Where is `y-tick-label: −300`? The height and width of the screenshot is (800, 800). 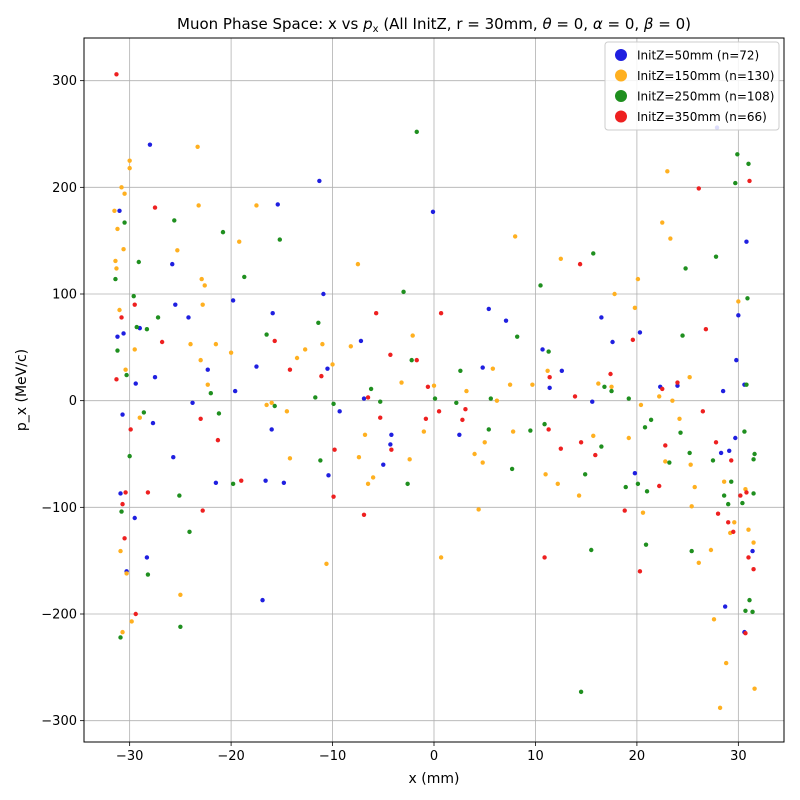 y-tick-label: −300 is located at coordinates (59, 721).